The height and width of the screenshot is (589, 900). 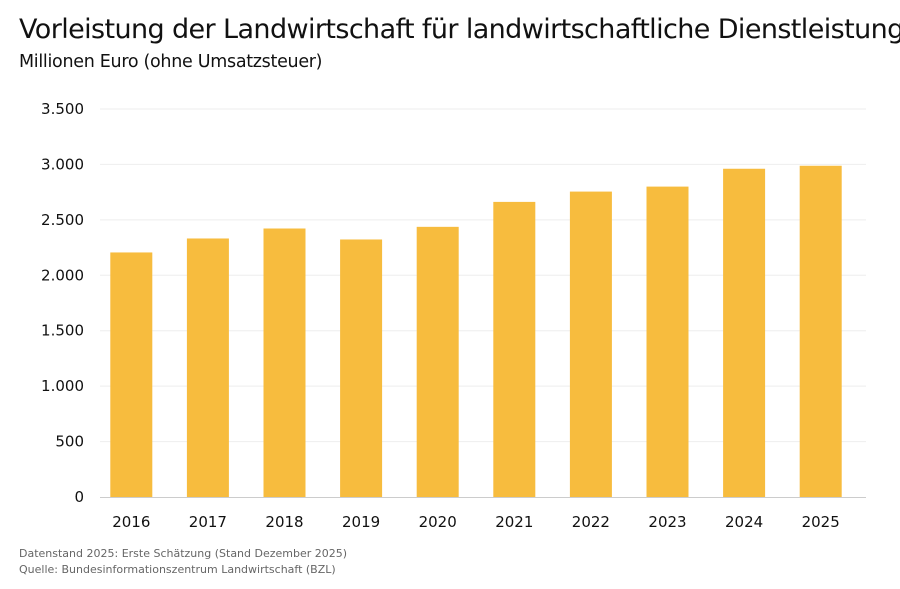 I want to click on bar-2023, so click(x=667, y=341).